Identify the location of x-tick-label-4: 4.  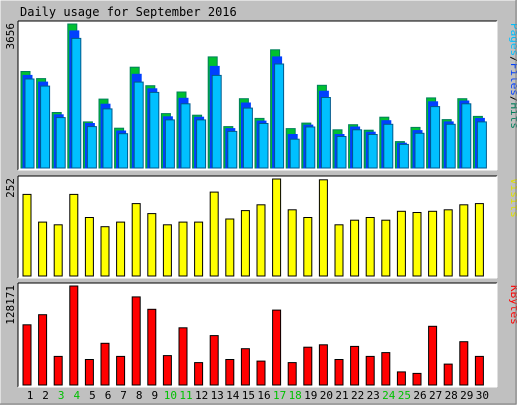
(76, 395).